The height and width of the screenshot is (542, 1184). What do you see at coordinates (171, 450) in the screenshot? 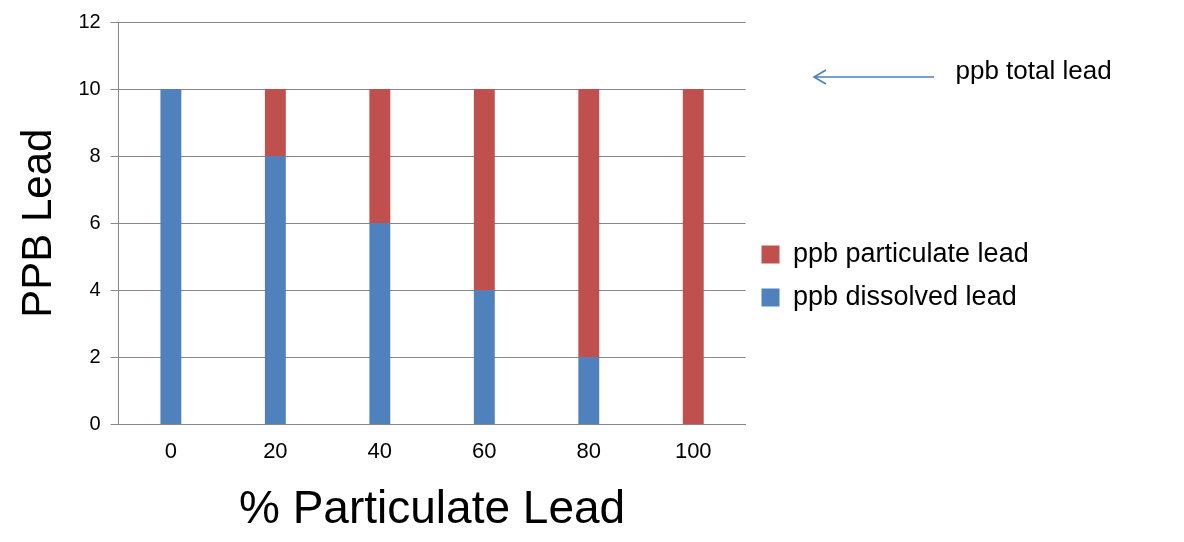
I see `x-tick-label: 0` at bounding box center [171, 450].